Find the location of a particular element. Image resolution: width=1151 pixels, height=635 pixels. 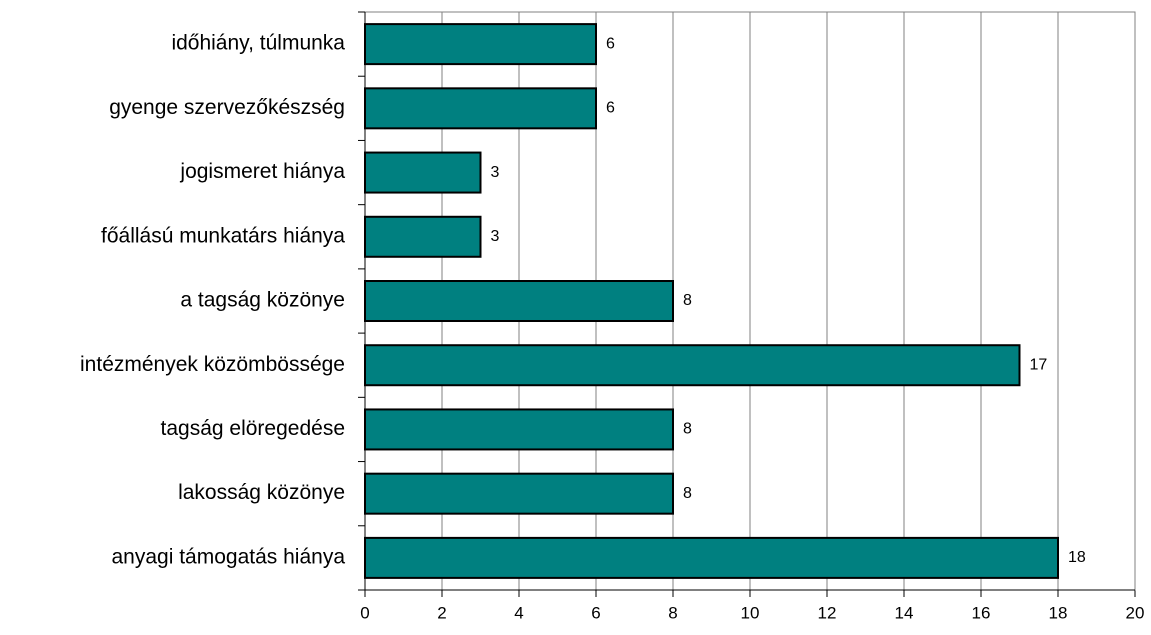

data-label: 18 is located at coordinates (1077, 557).